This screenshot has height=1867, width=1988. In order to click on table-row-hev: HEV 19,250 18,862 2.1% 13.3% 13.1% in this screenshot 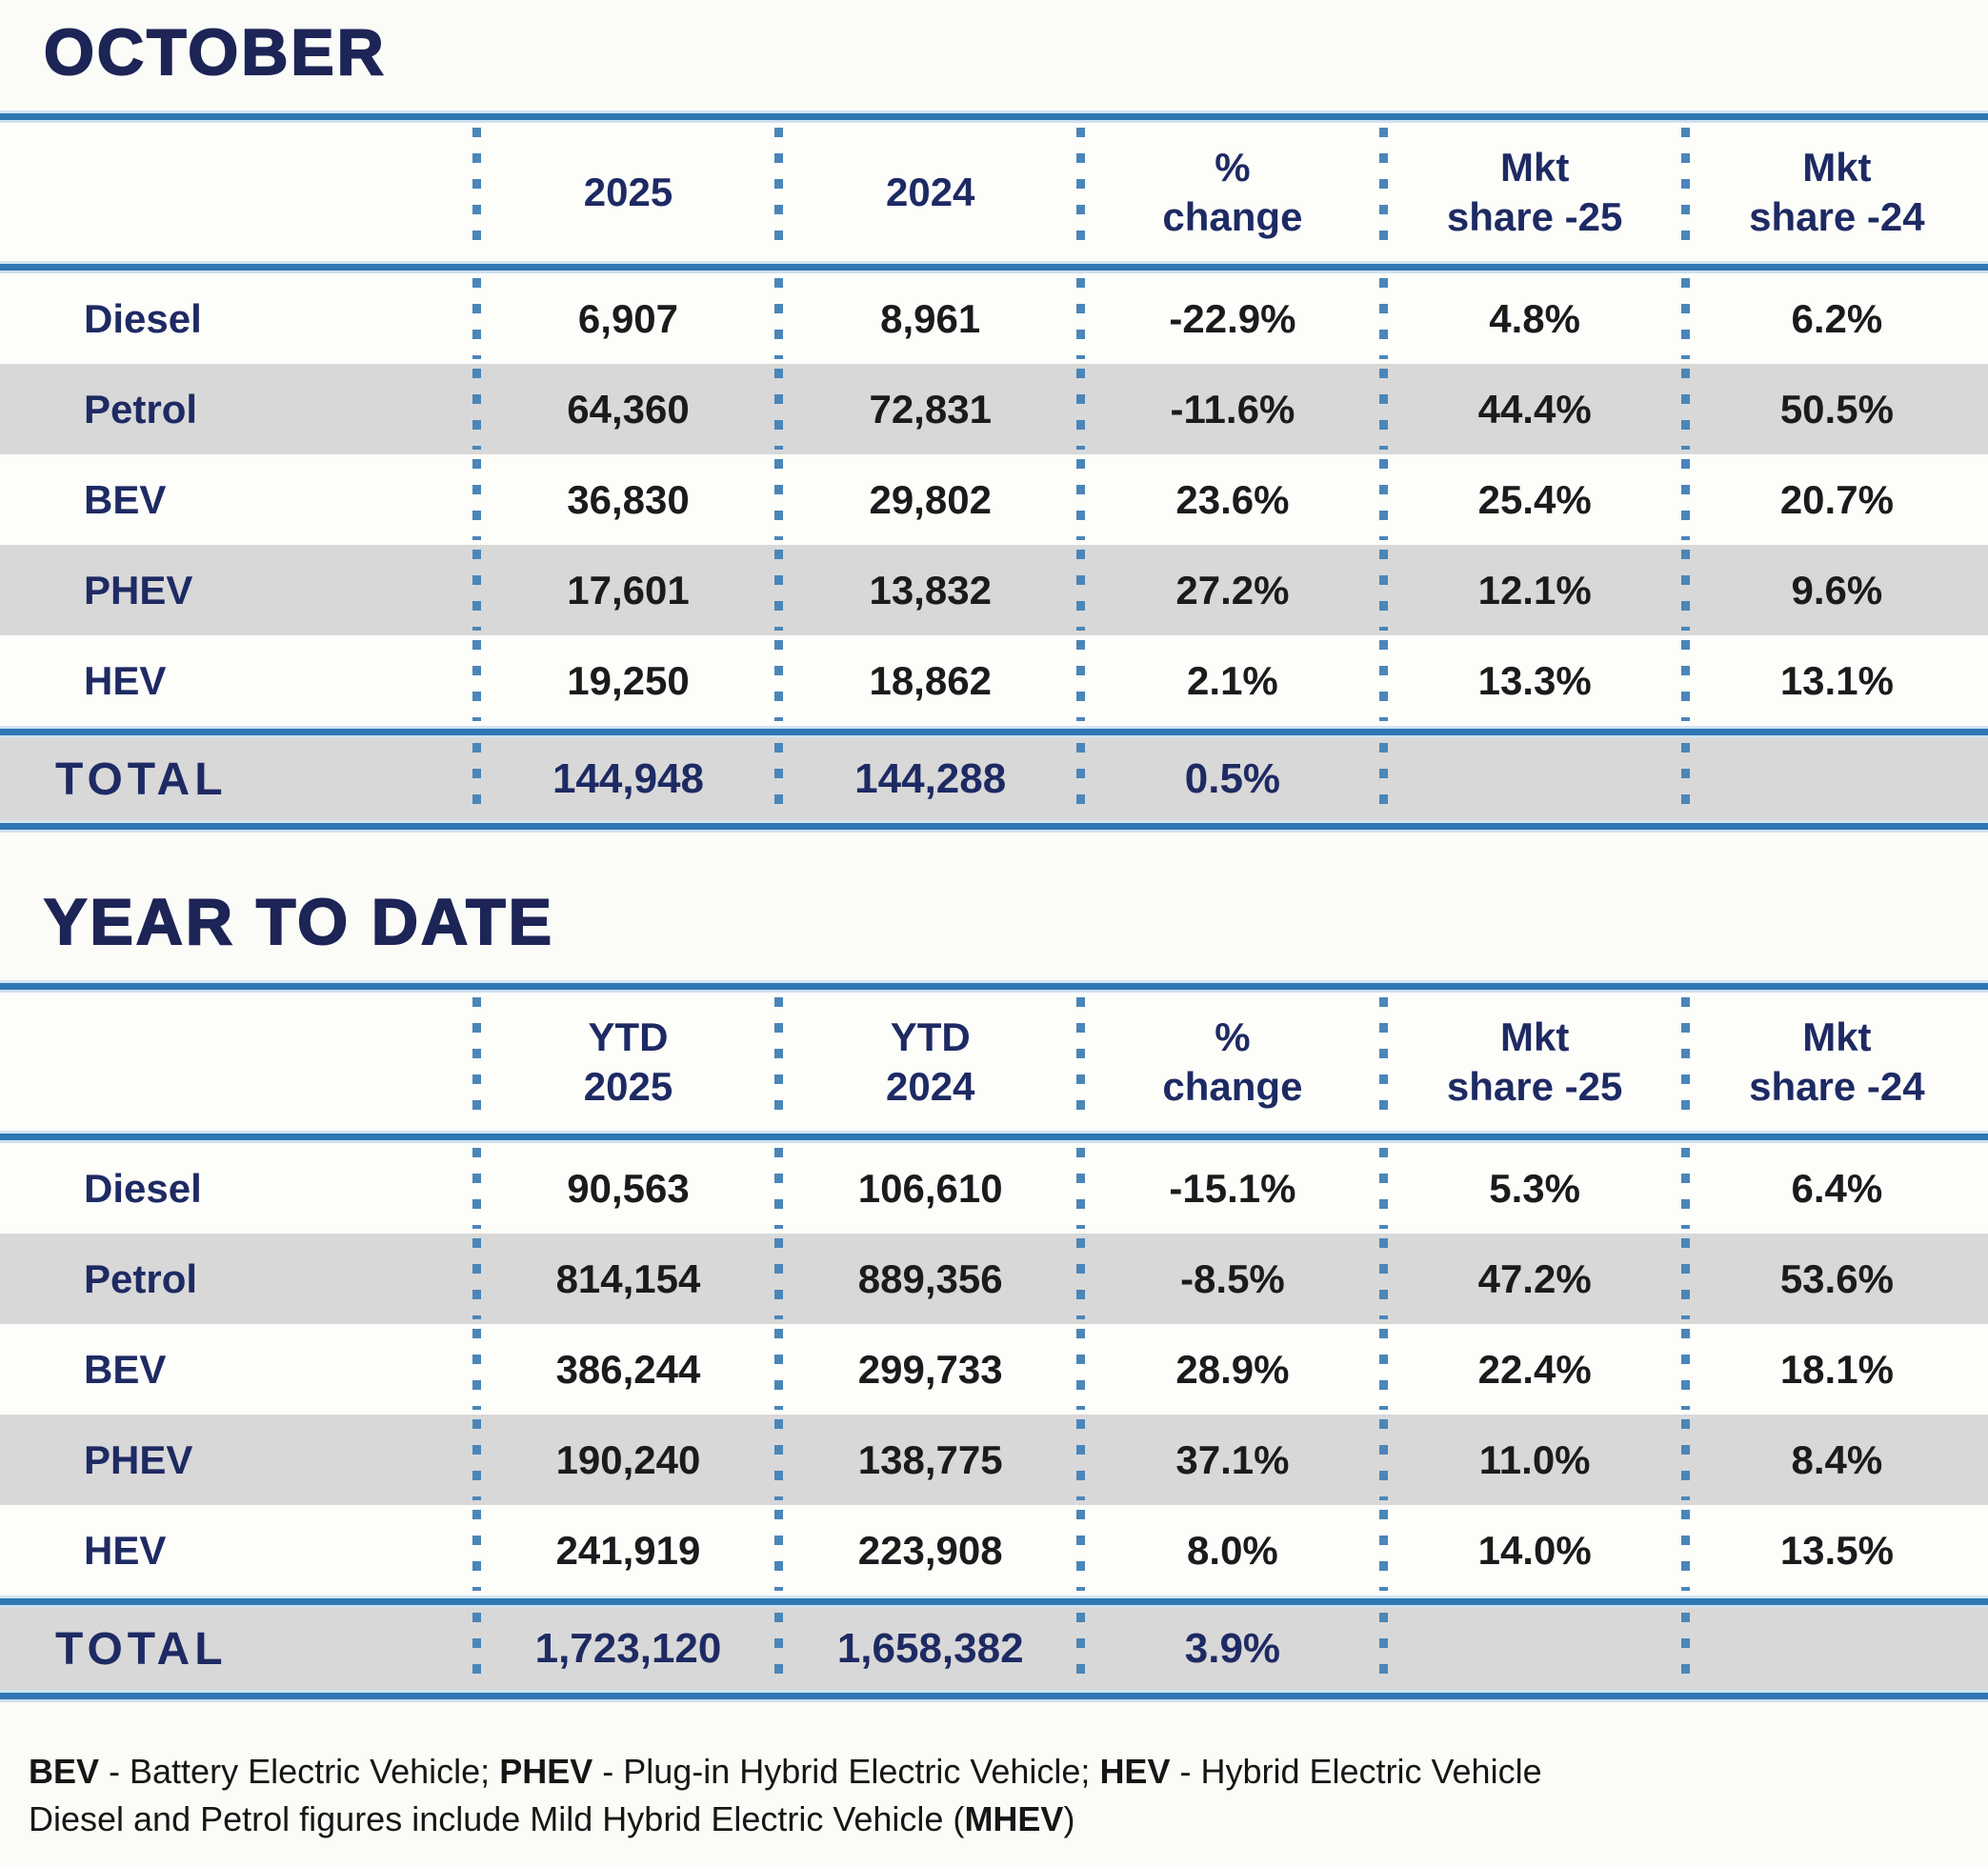, I will do `click(994, 680)`.